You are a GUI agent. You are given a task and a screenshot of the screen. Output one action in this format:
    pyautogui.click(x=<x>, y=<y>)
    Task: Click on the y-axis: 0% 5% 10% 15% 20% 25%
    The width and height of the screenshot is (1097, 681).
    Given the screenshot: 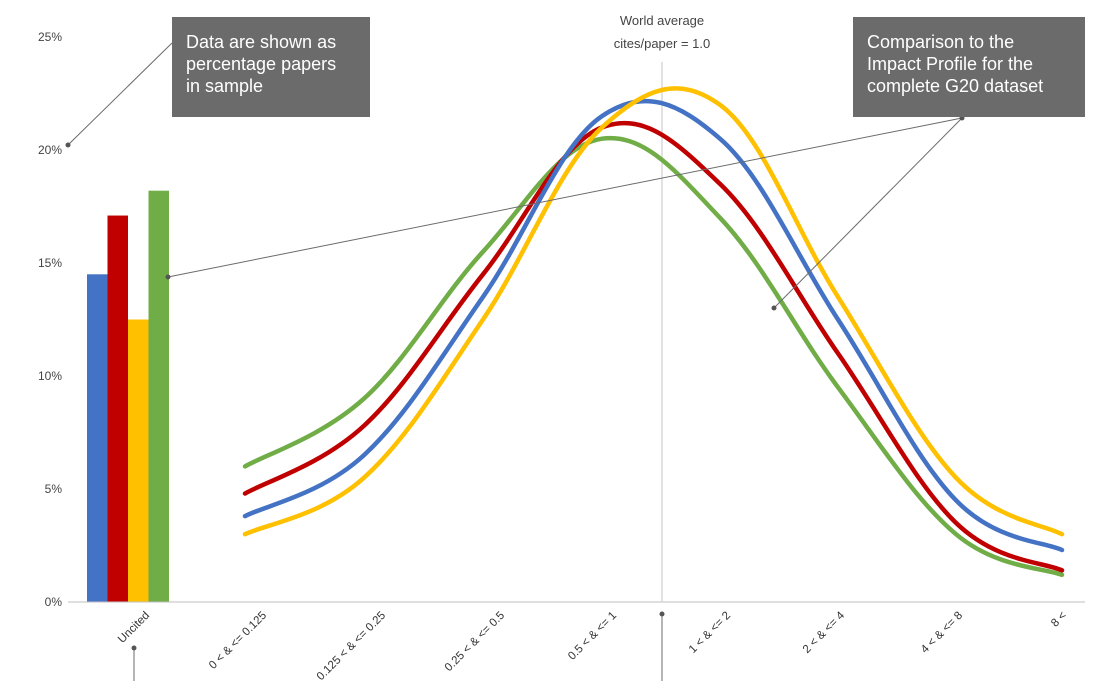 What is the action you would take?
    pyautogui.click(x=50, y=319)
    